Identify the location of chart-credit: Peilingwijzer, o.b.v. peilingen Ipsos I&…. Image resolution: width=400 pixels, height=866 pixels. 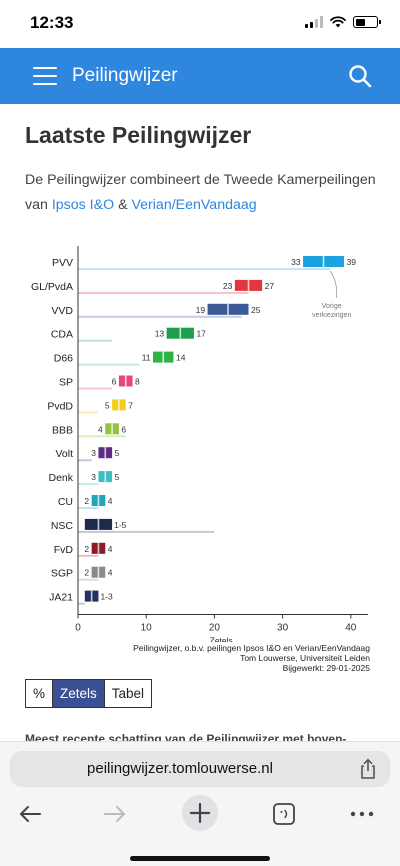
(251, 658).